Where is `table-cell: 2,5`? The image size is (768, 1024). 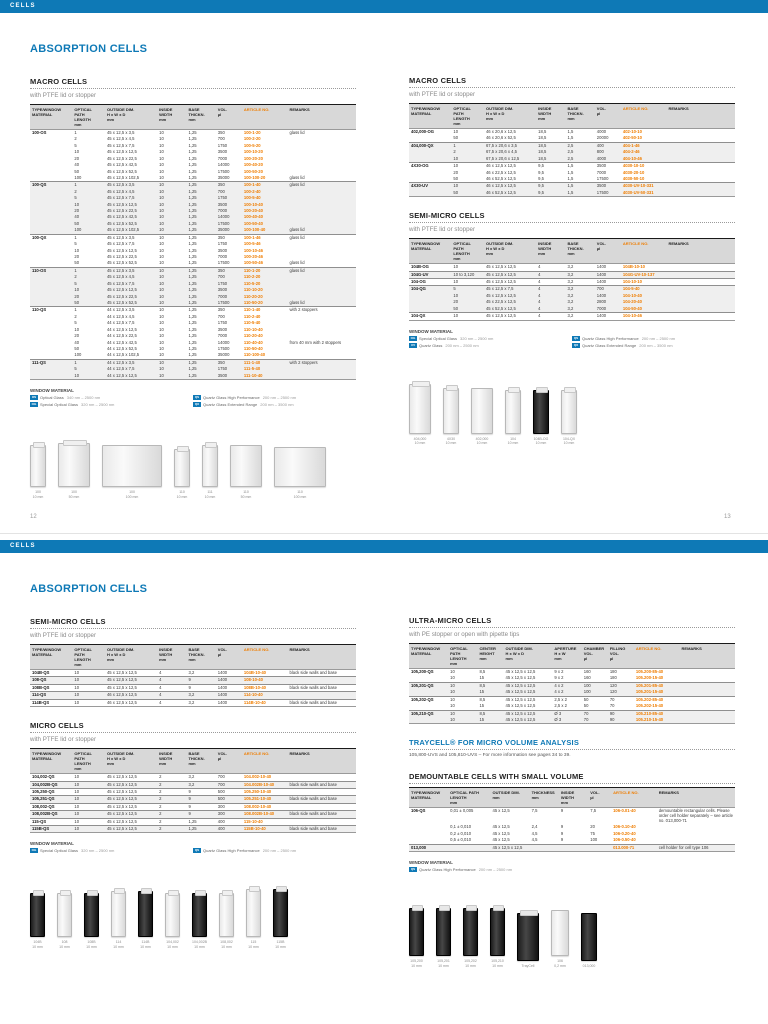 table-cell: 2,5 is located at coordinates (580, 152).